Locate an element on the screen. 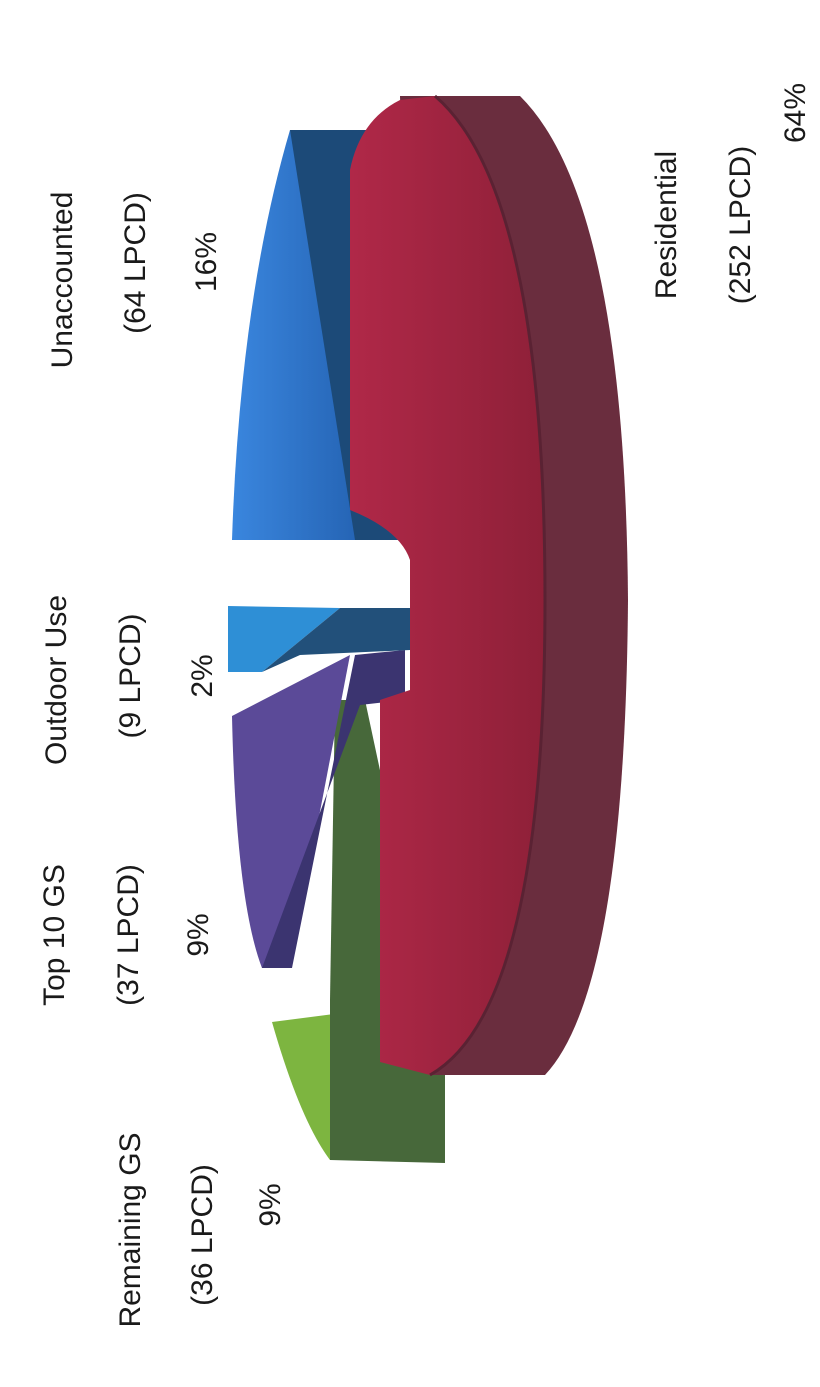 This screenshot has height=1387, width=820. label-unaccounted: Unaccounted (64 LPCD) 16% is located at coordinates (134, 280).